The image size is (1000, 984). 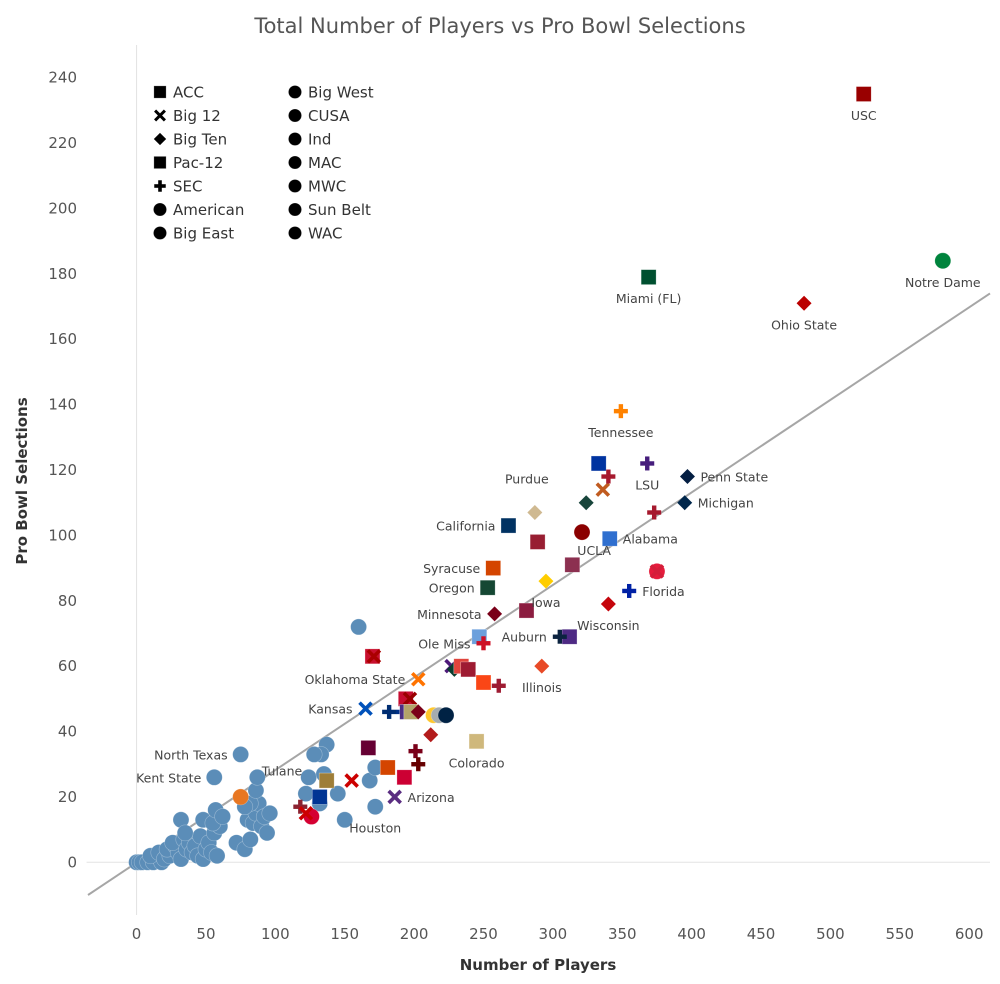 What do you see at coordinates (663, 591) in the screenshot?
I see `point-label: Florida` at bounding box center [663, 591].